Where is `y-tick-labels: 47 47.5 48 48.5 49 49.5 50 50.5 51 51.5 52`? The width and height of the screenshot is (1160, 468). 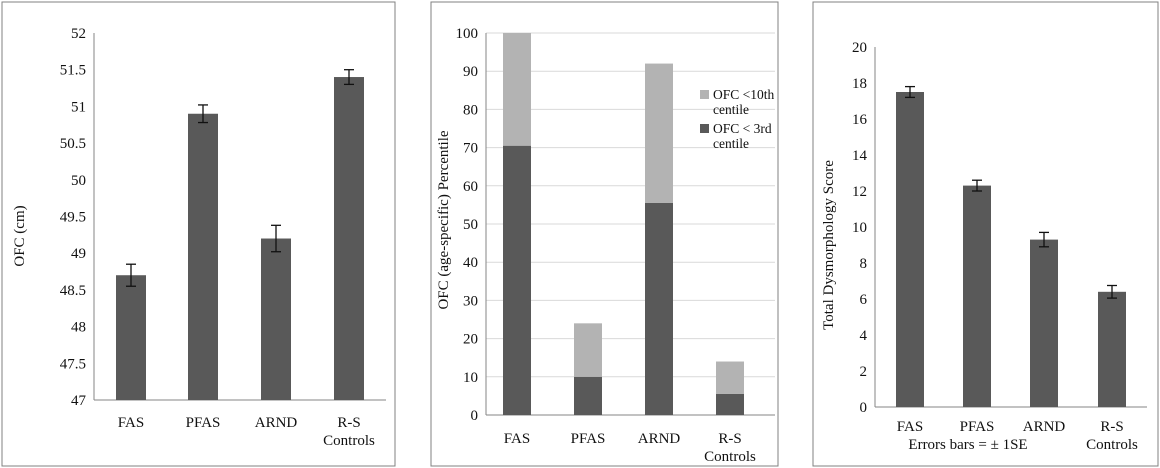 y-tick-labels: 47 47.5 48 48.5 49 49.5 50 50.5 51 51.5 52 is located at coordinates (73, 217).